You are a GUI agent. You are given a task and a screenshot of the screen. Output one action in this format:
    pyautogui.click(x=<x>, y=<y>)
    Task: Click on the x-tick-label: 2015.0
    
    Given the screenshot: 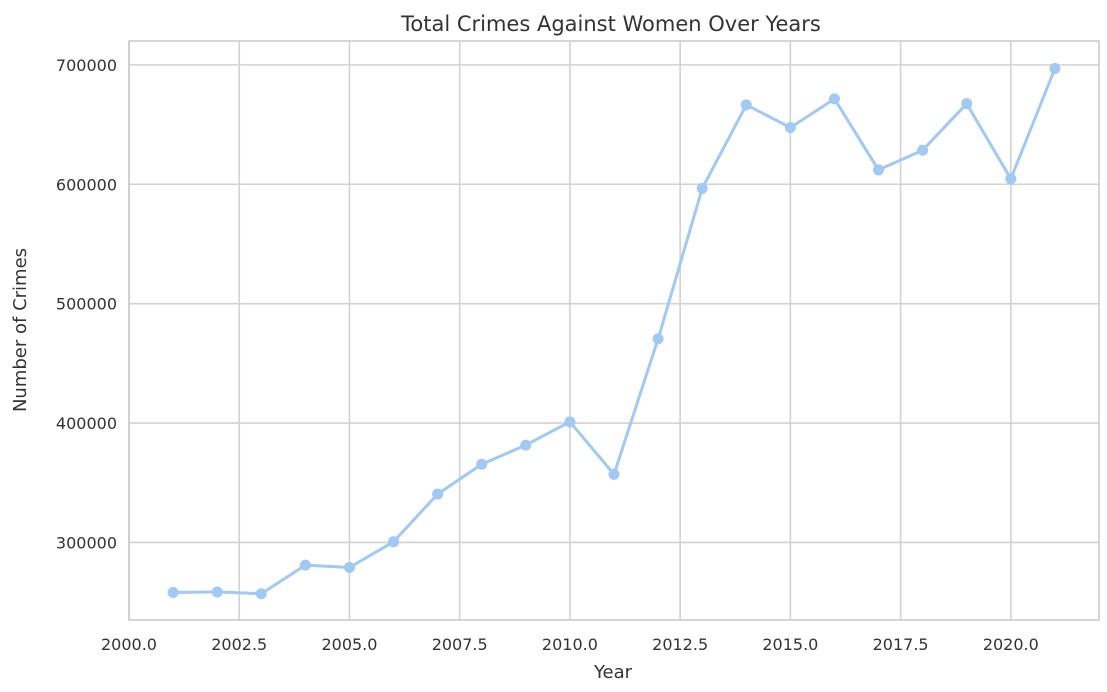 What is the action you would take?
    pyautogui.click(x=790, y=644)
    